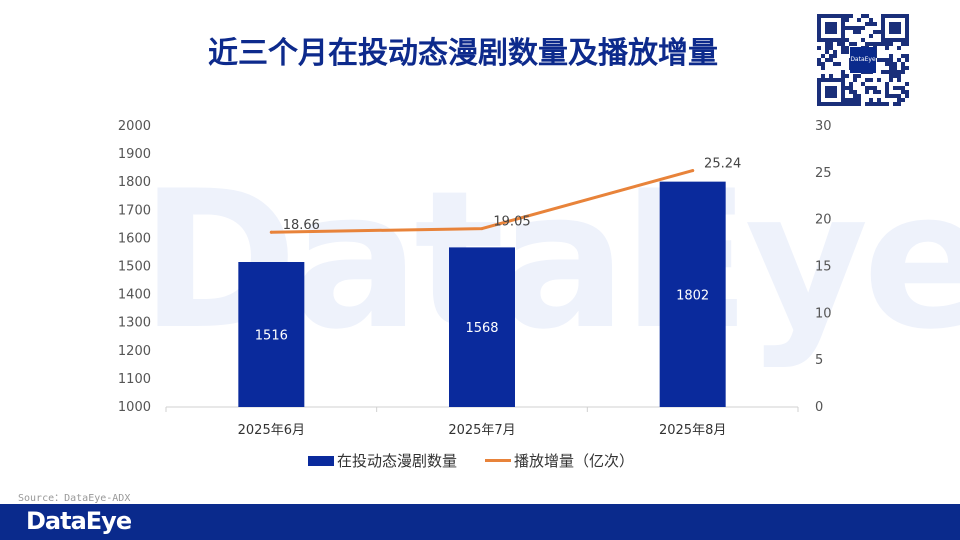  I want to click on y-right-tick-label: 0, so click(819, 407).